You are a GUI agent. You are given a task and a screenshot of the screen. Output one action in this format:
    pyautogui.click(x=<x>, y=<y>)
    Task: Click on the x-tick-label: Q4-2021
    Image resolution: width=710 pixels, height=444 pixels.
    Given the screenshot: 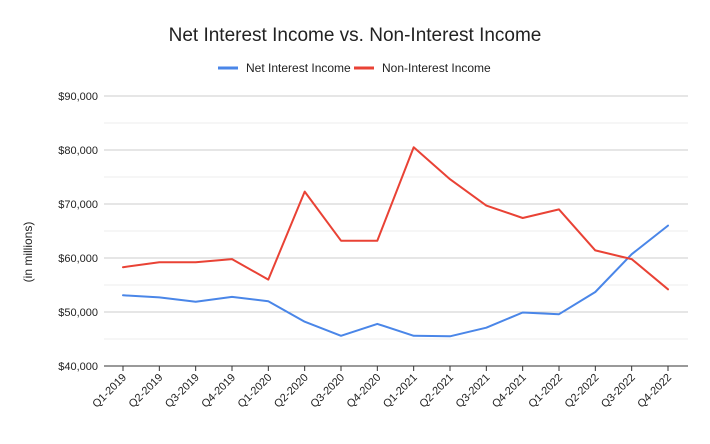 What is the action you would take?
    pyautogui.click(x=509, y=391)
    